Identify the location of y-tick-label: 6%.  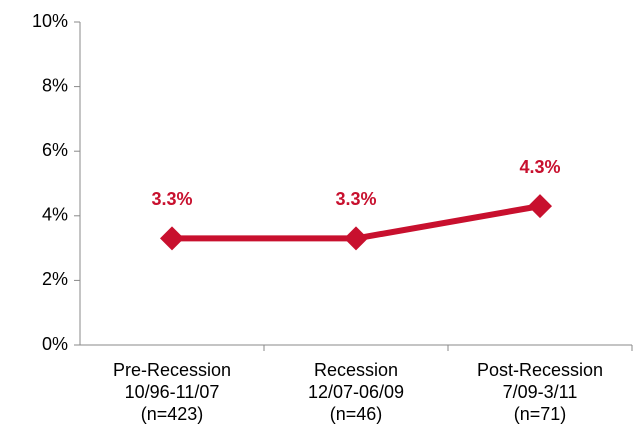
(55, 150).